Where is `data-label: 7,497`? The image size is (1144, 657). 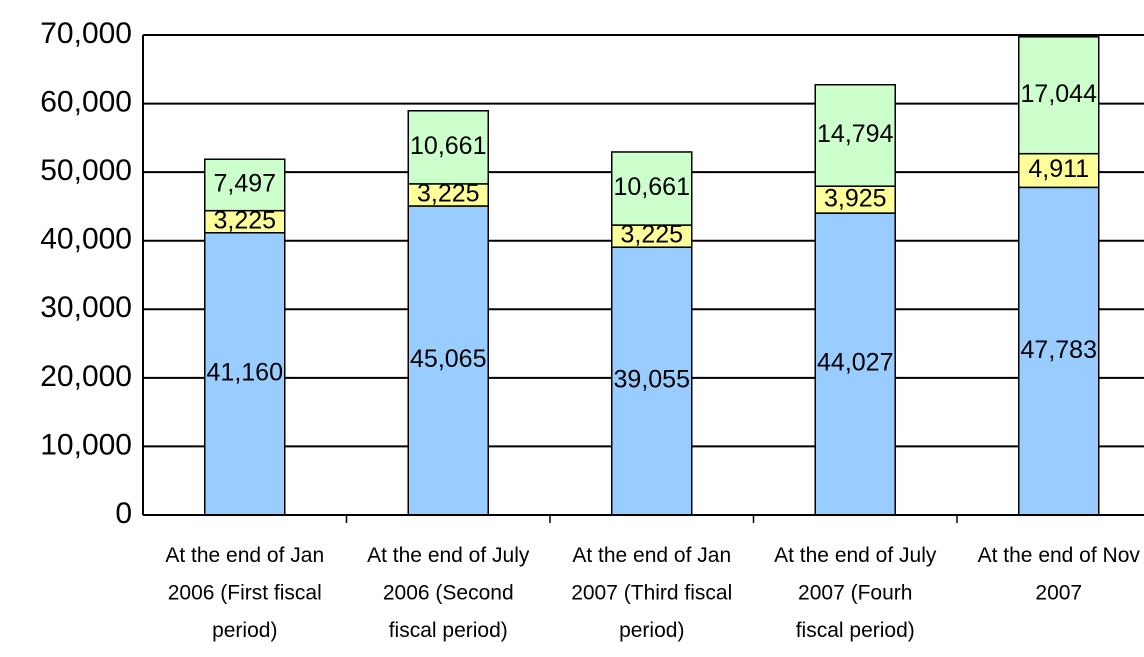 data-label: 7,497 is located at coordinates (244, 184).